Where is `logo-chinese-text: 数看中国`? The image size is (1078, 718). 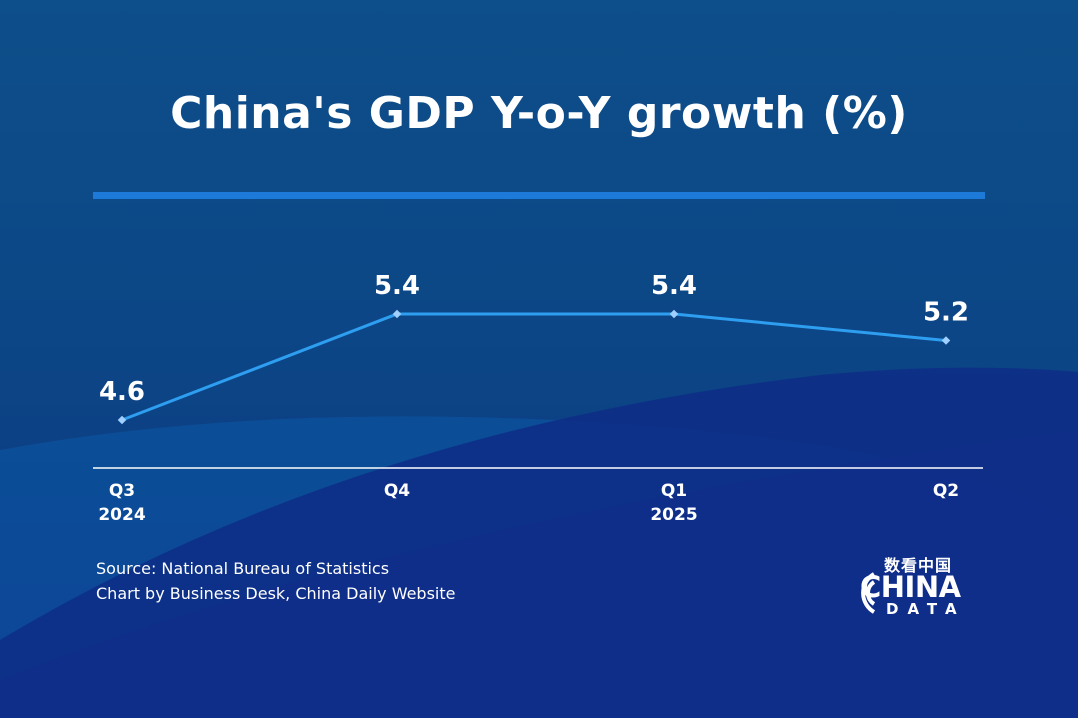 logo-chinese-text: 数看中国 is located at coordinates (918, 565).